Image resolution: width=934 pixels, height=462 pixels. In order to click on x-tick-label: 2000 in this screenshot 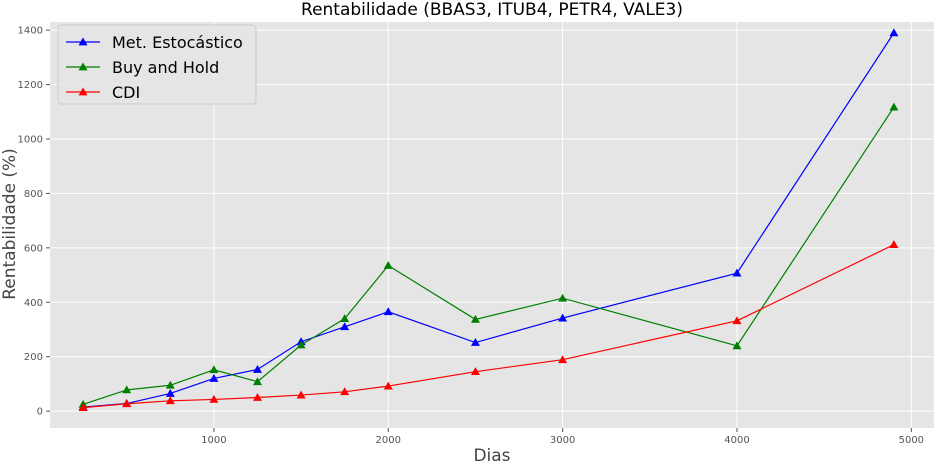, I will do `click(388, 440)`.